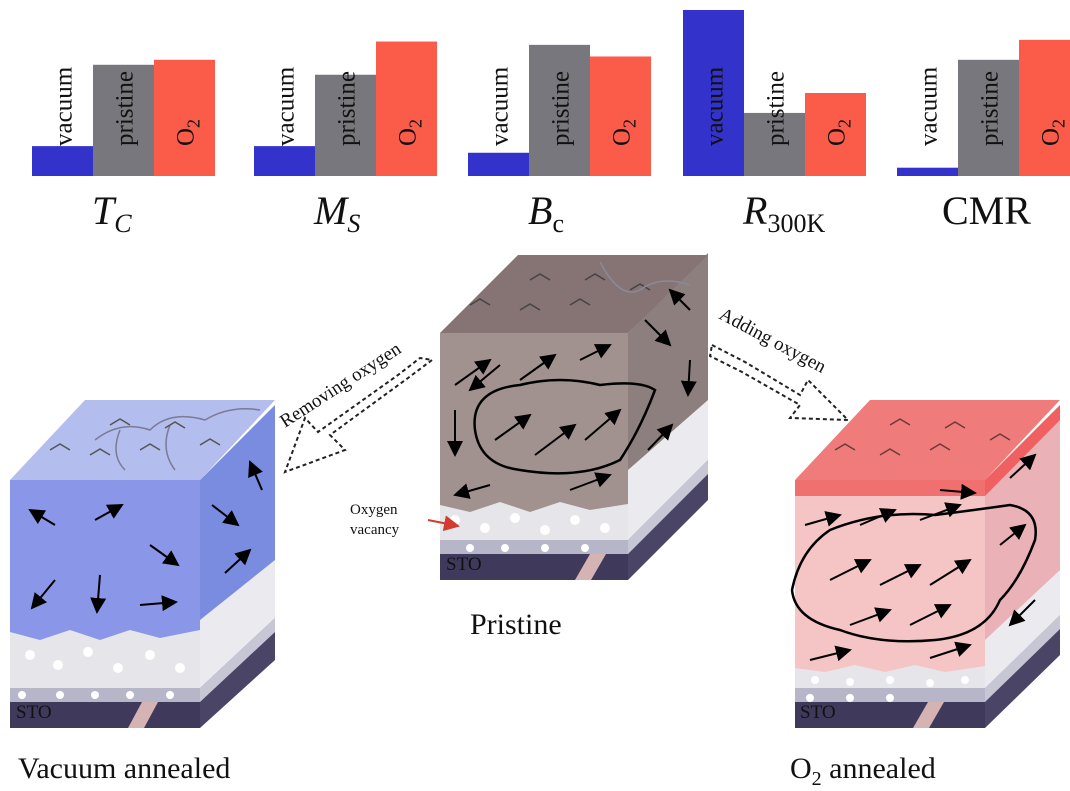  I want to click on pristine-block: STO Oxygen vacancy, so click(529, 416).